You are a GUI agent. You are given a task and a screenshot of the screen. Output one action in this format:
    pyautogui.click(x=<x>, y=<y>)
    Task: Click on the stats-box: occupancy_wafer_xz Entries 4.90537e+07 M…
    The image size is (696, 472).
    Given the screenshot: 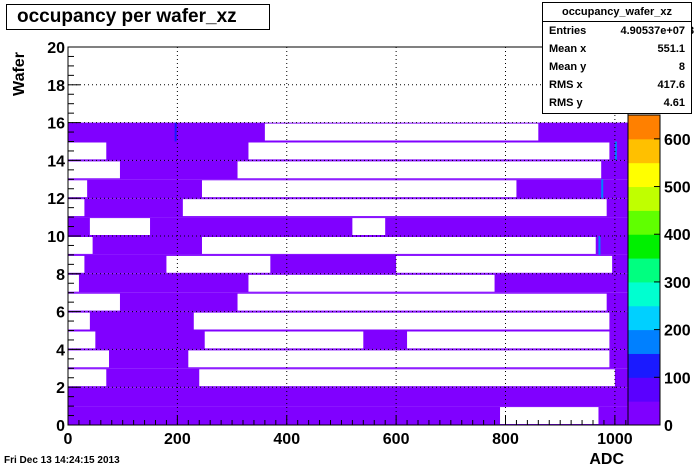 What is the action you would take?
    pyautogui.click(x=617, y=58)
    